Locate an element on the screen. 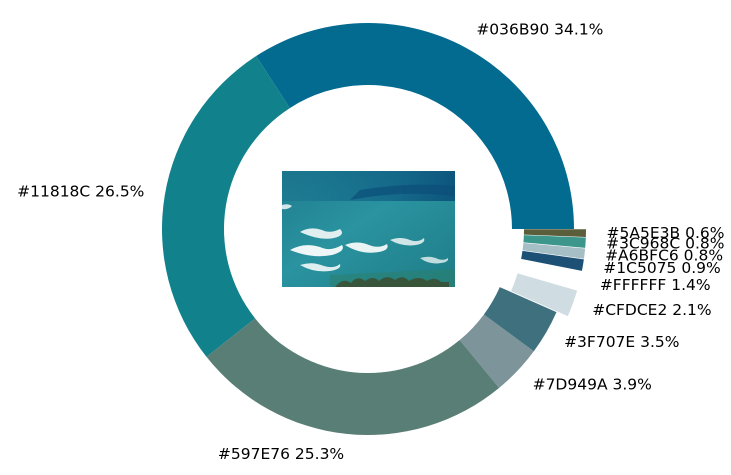  label-7d949a: #7D949A 3.9% is located at coordinates (592, 384).